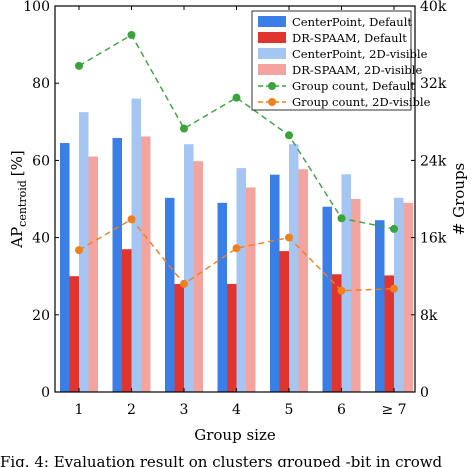 The image size is (474, 467). What do you see at coordinates (433, 161) in the screenshot?
I see `y-right-tick-label-4: 24k` at bounding box center [433, 161].